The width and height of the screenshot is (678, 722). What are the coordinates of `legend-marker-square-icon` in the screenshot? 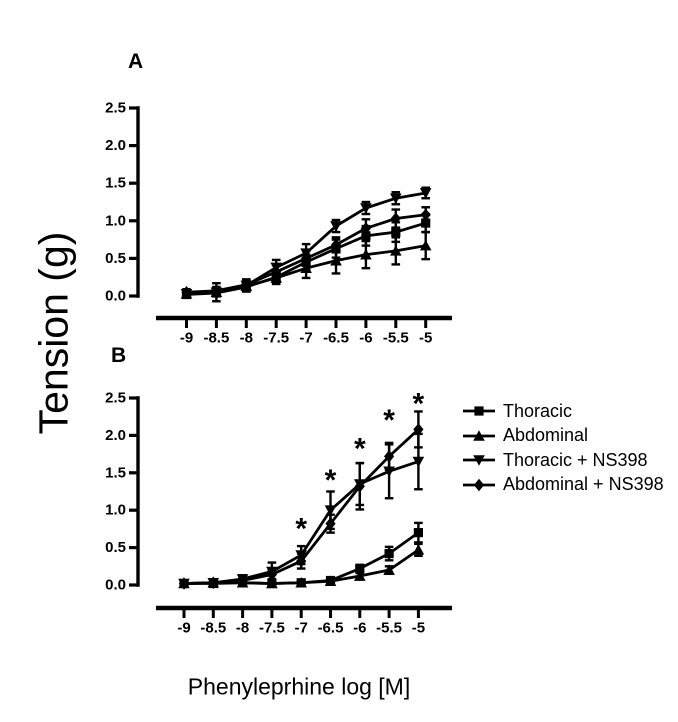 It's located at (479, 411).